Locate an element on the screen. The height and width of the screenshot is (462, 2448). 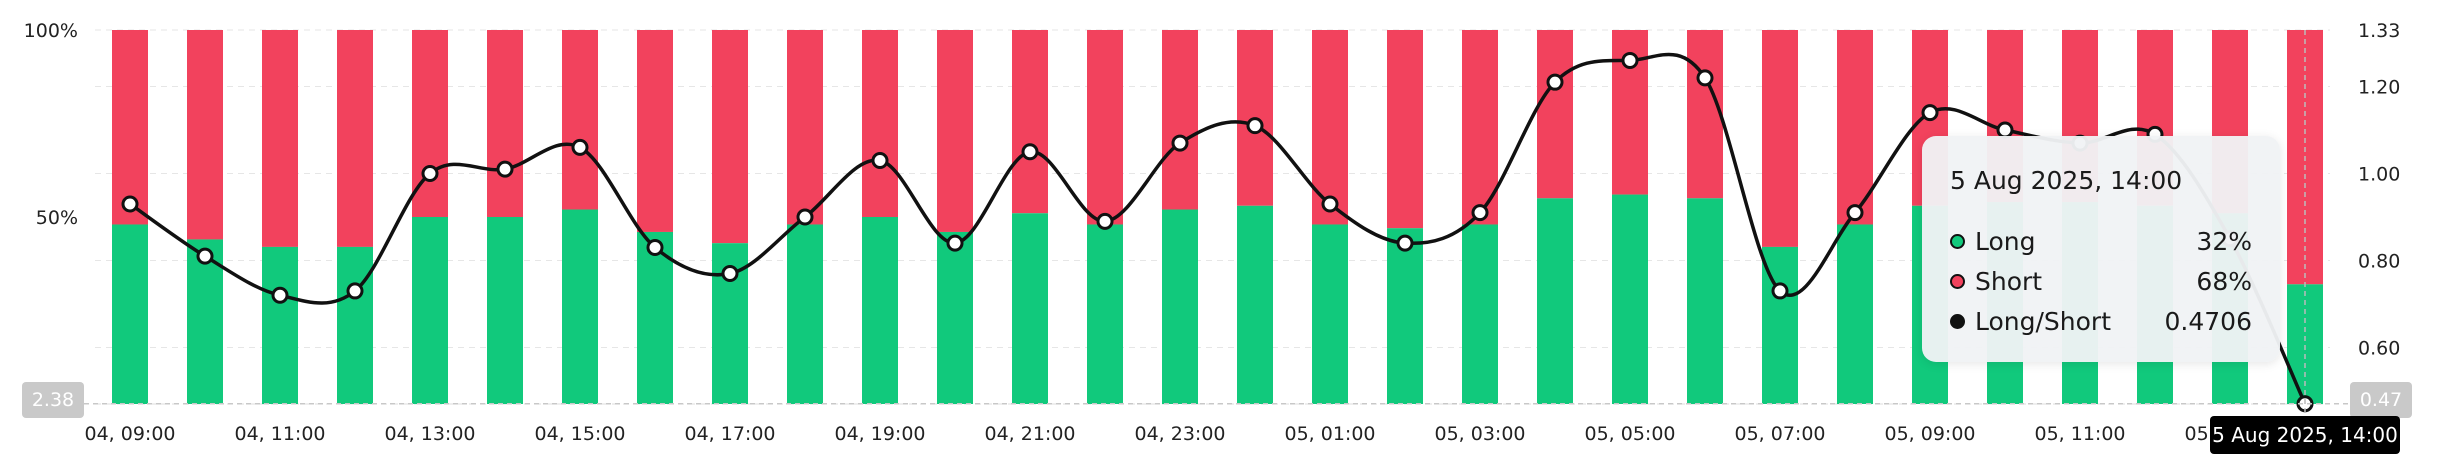
x-tick-label: 04, 15:00 is located at coordinates (579, 434).